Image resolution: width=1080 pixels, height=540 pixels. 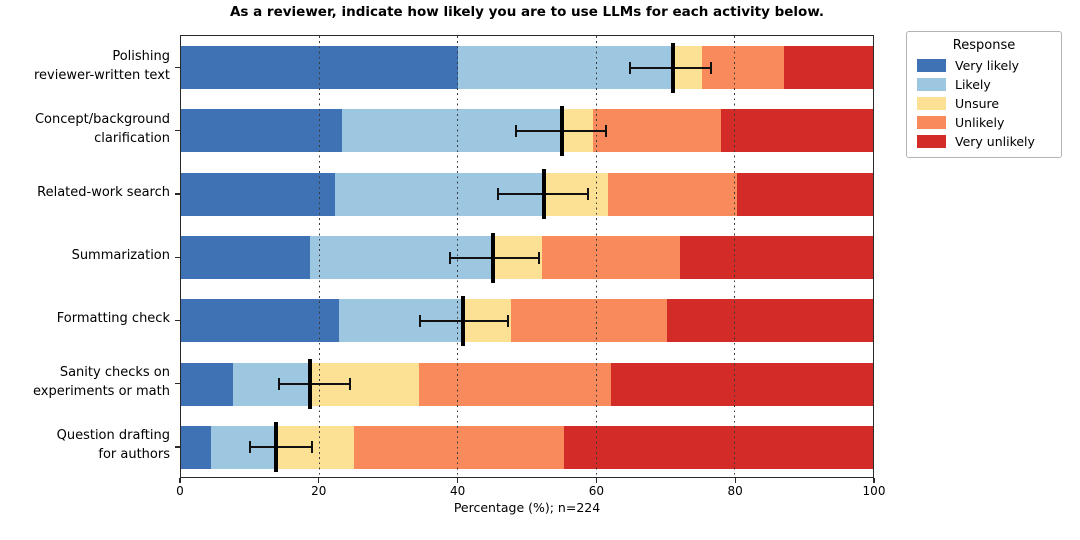 What do you see at coordinates (984, 45) in the screenshot?
I see `legend-title: Response` at bounding box center [984, 45].